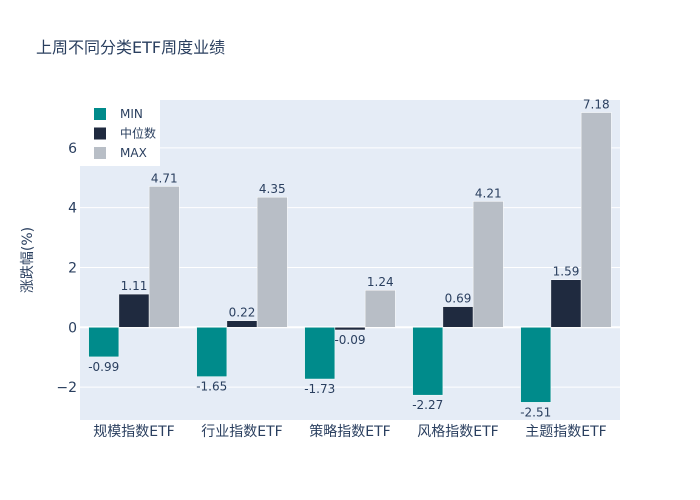  What do you see at coordinates (133, 432) in the screenshot?
I see `x-tick-label: 规模指数ETF` at bounding box center [133, 432].